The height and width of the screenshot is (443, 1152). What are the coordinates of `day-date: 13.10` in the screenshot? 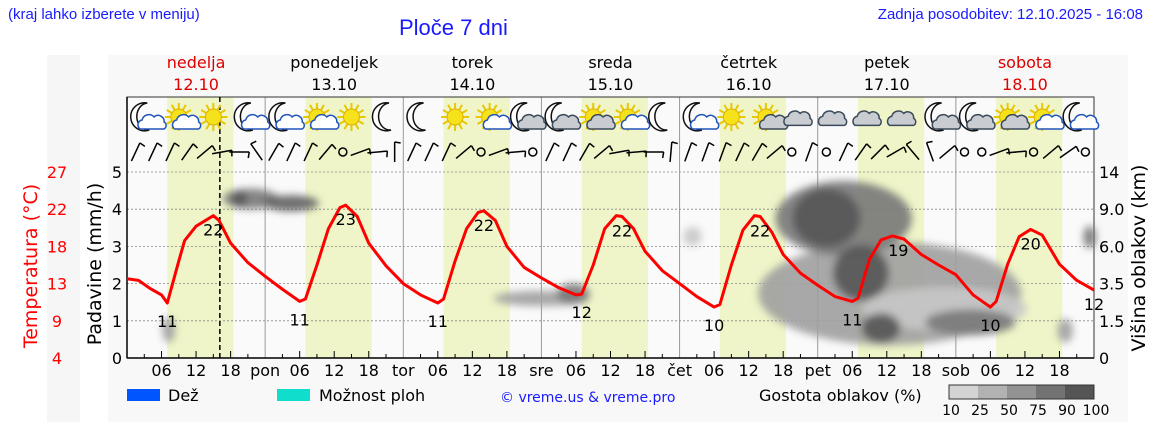 It's located at (334, 84).